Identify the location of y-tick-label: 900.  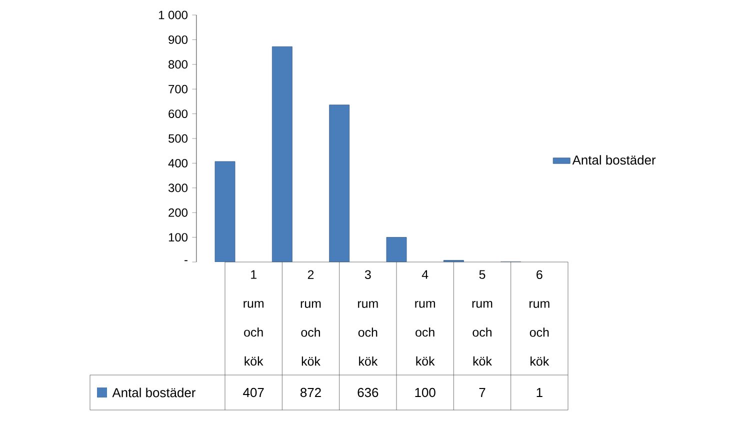
(178, 39).